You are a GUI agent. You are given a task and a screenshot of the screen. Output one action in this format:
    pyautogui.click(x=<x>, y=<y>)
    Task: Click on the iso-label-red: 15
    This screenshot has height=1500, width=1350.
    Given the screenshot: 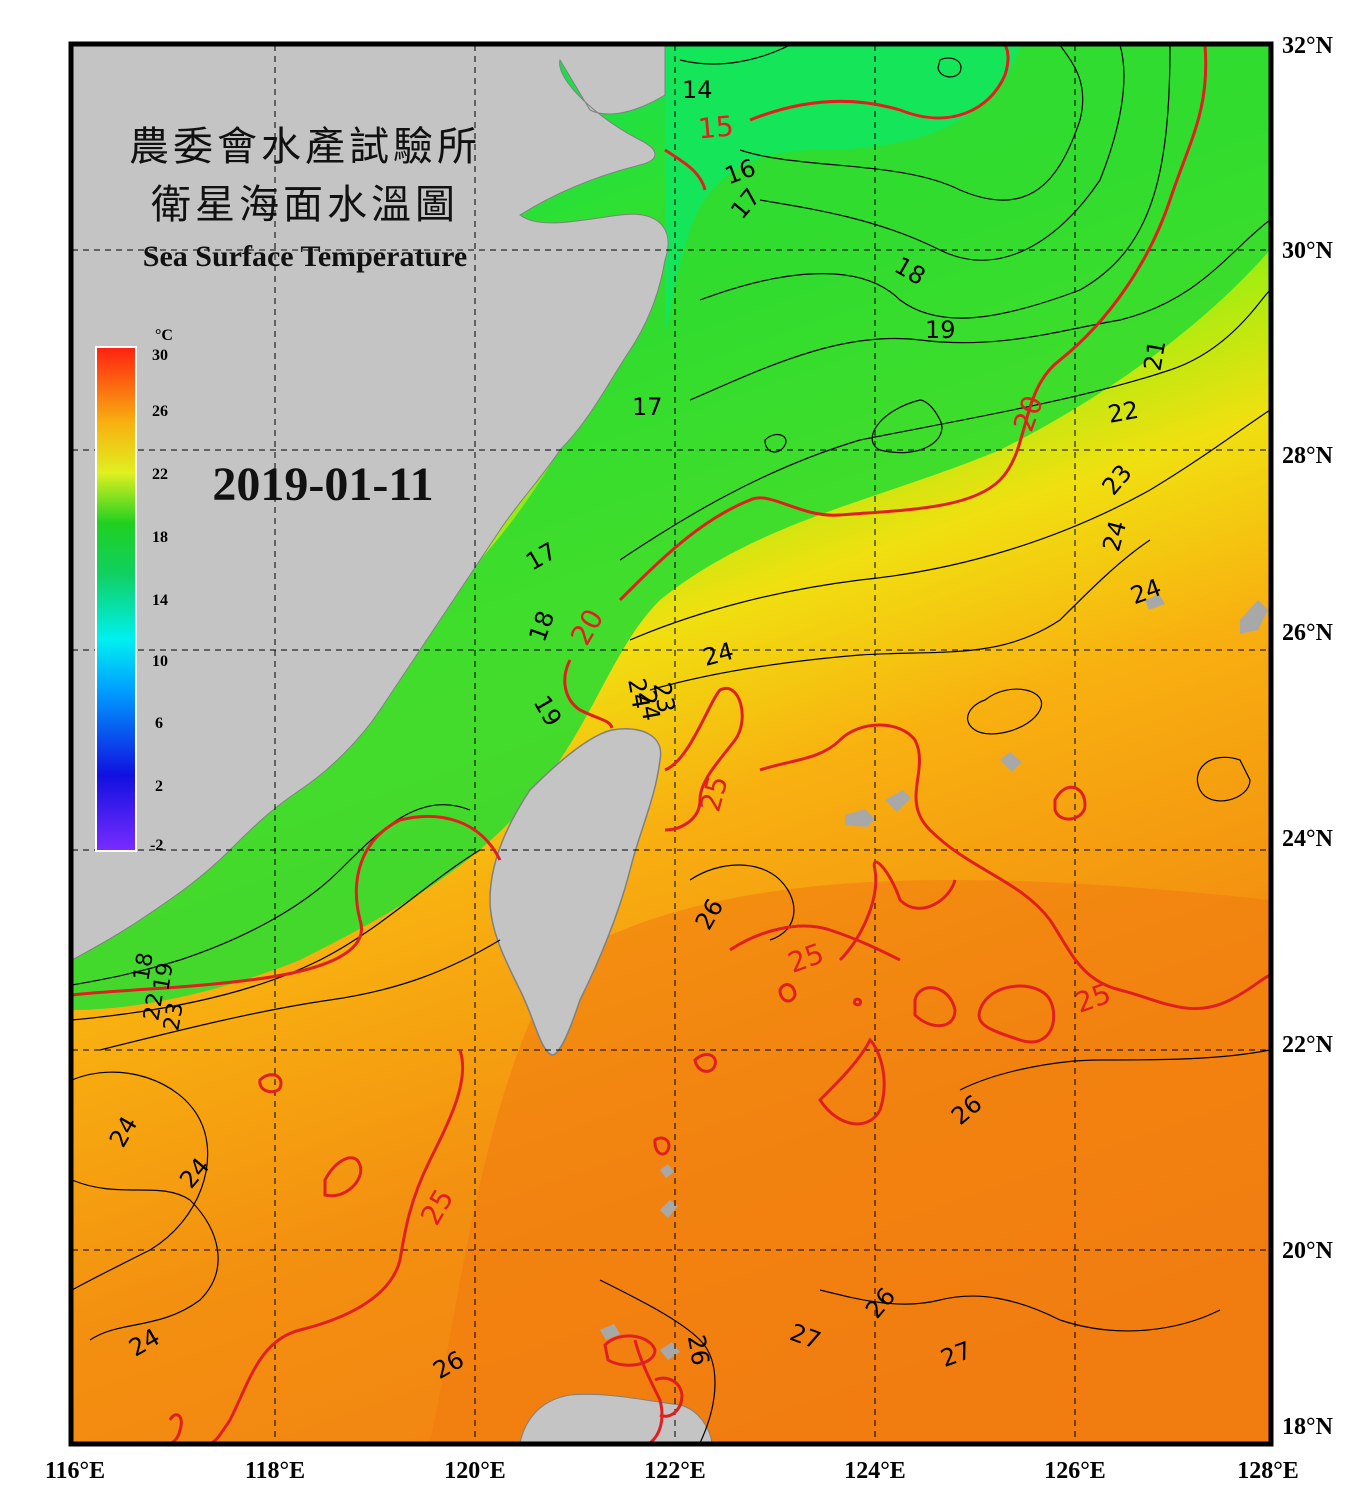 What is the action you would take?
    pyautogui.click(x=716, y=127)
    